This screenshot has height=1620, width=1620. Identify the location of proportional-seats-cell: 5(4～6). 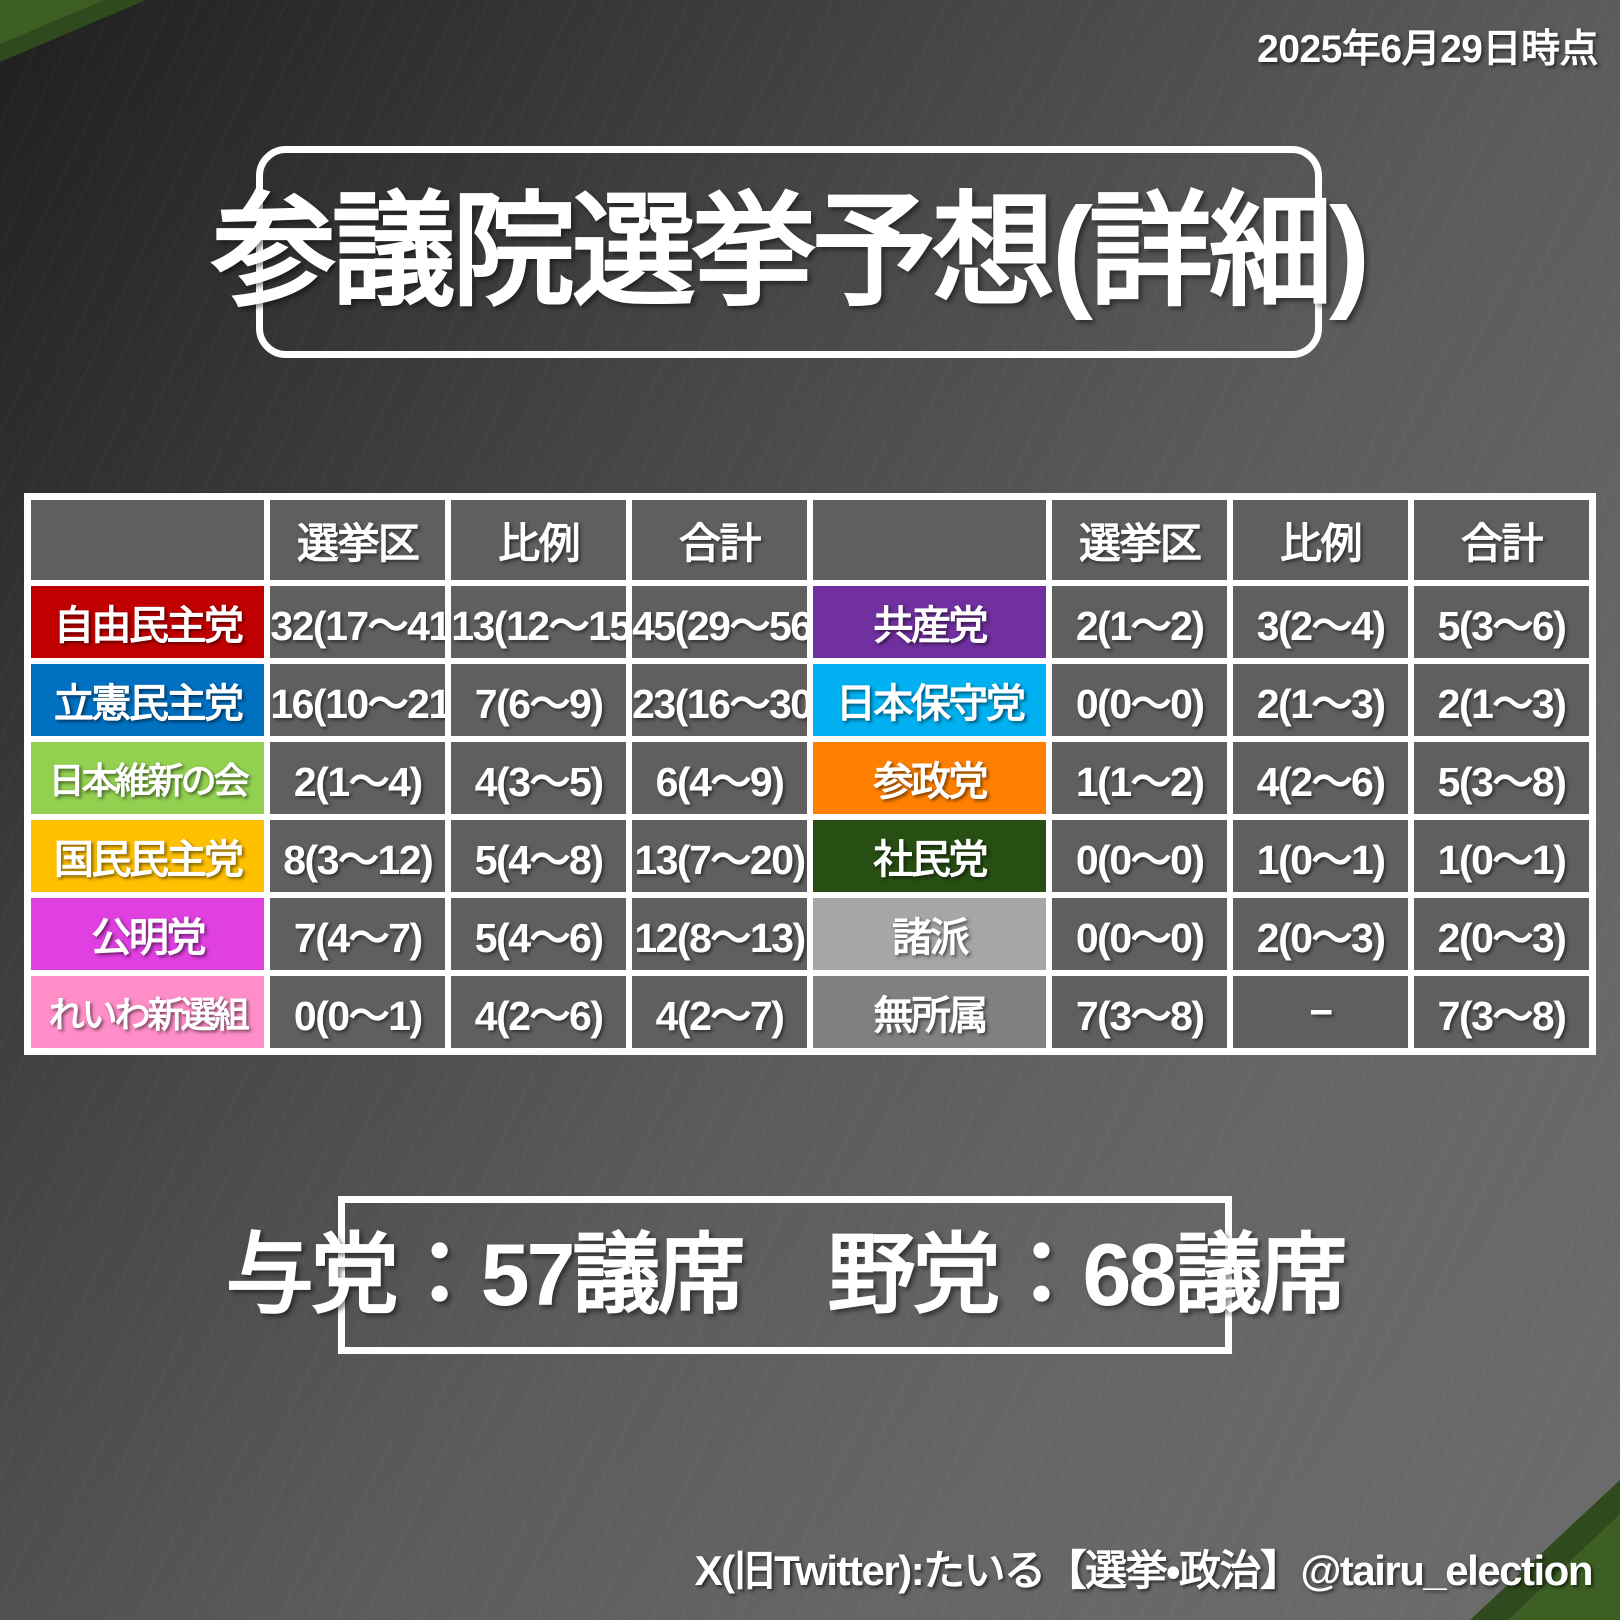
(539, 934).